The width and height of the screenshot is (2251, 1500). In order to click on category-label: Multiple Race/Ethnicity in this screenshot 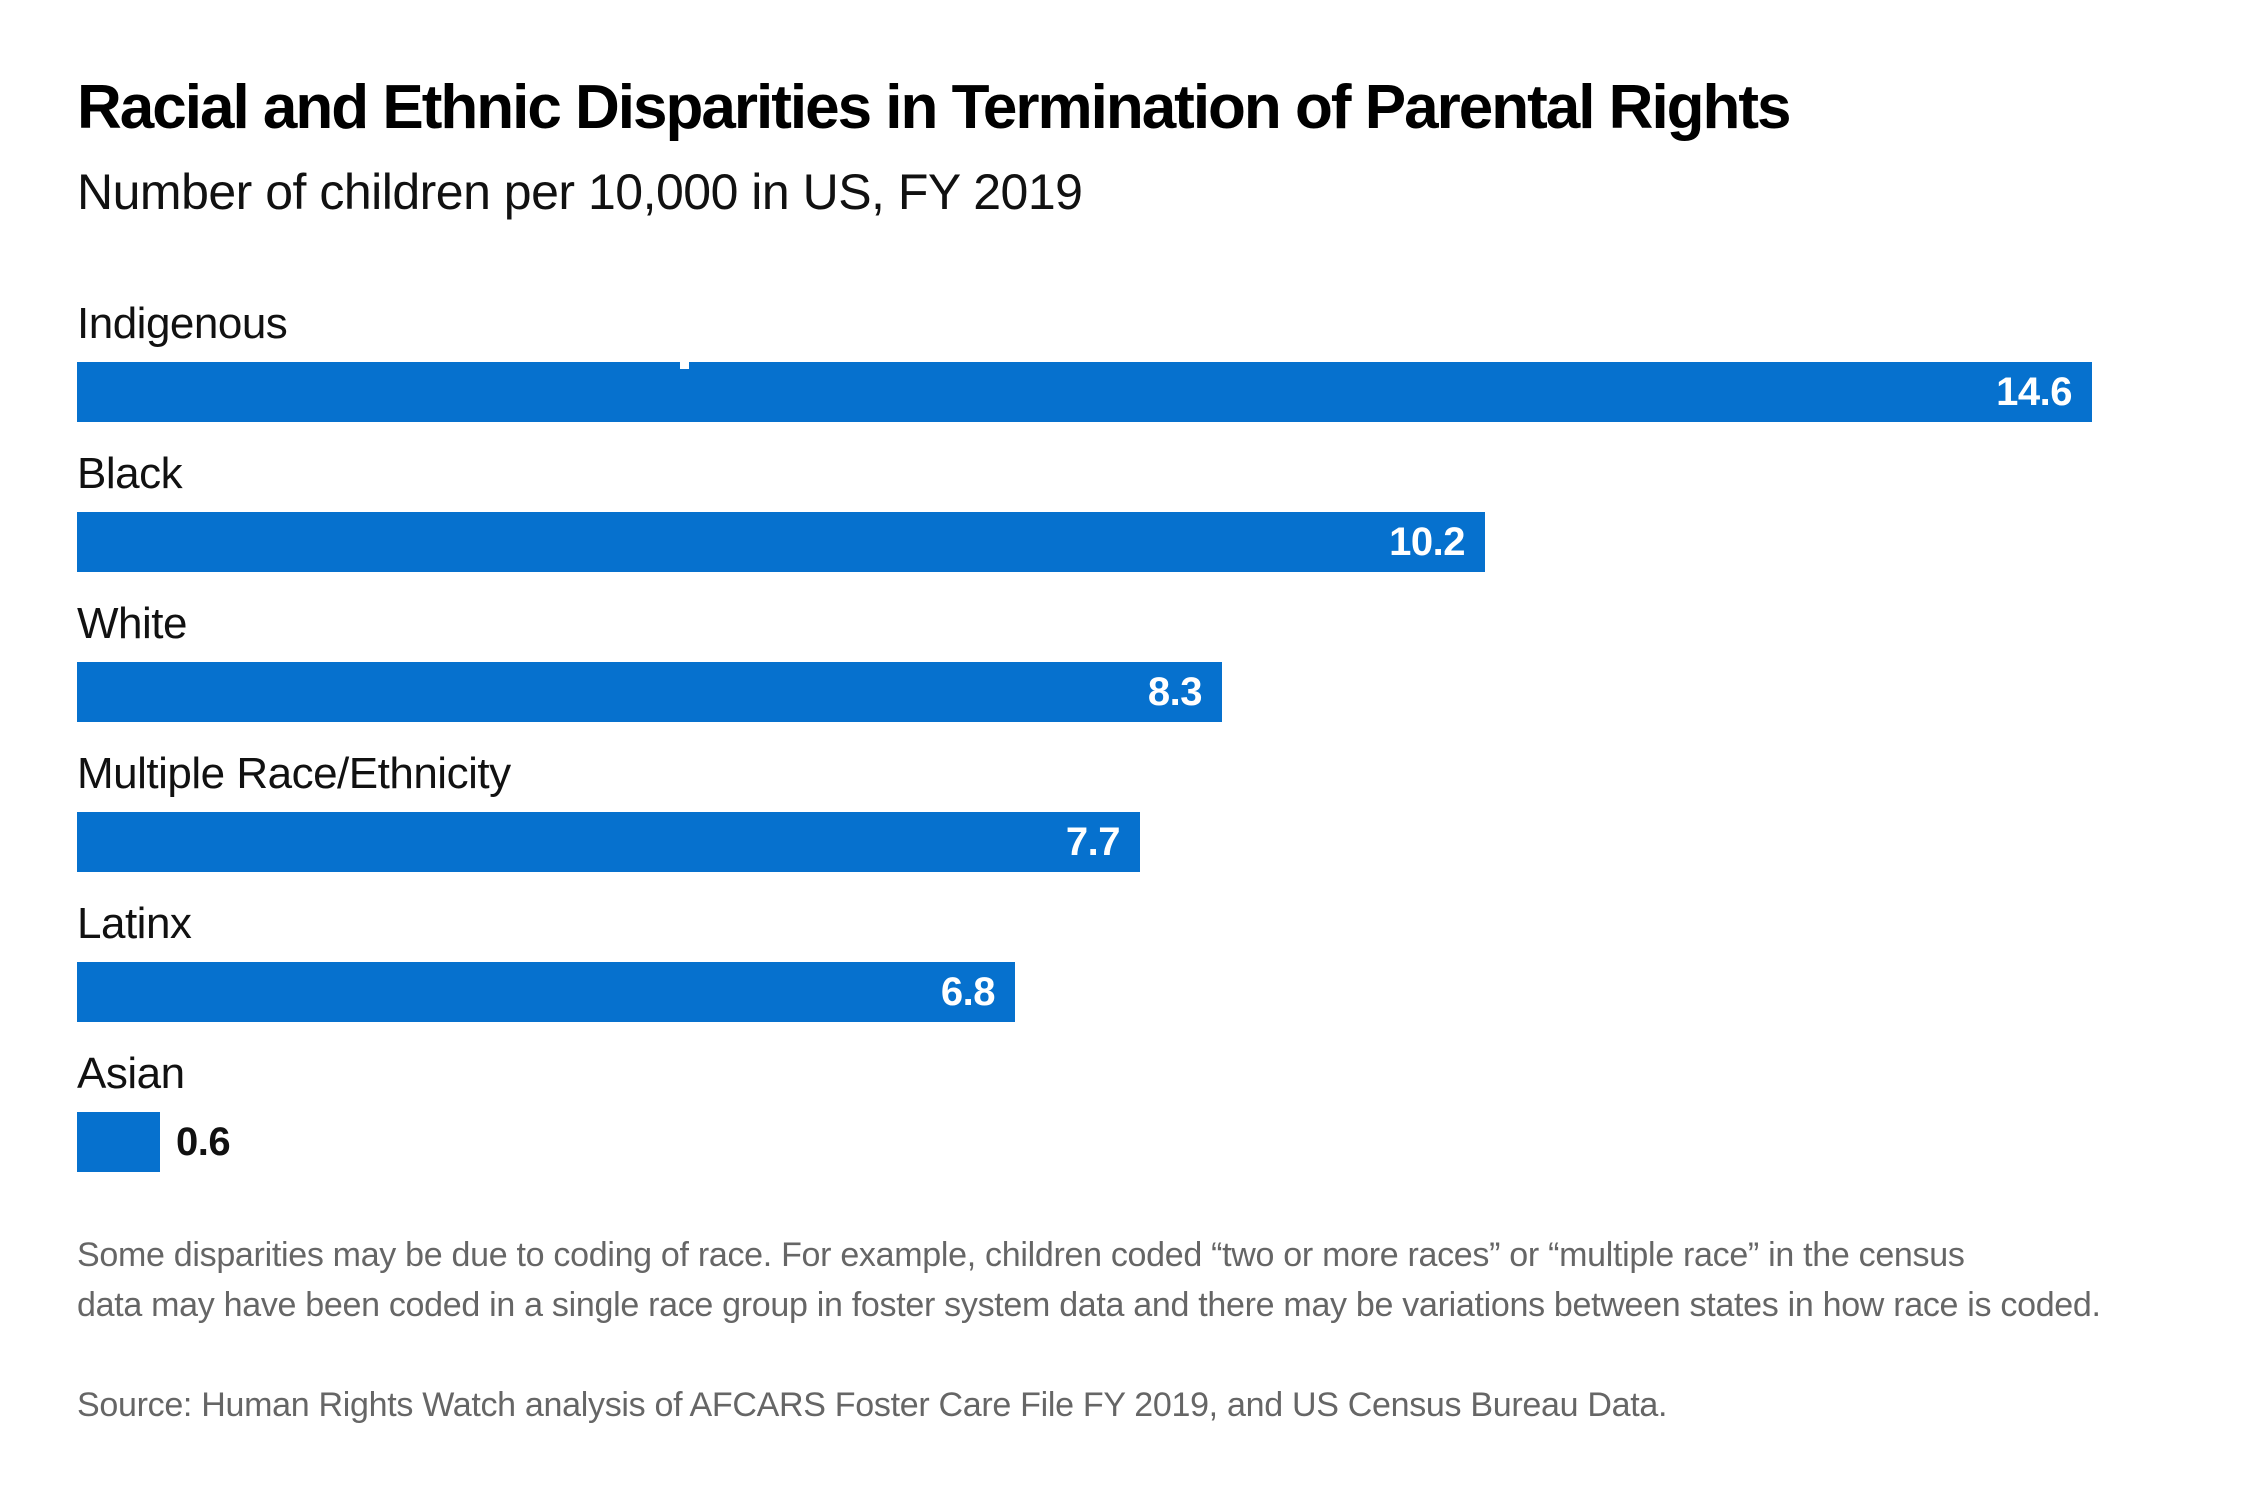, I will do `click(294, 773)`.